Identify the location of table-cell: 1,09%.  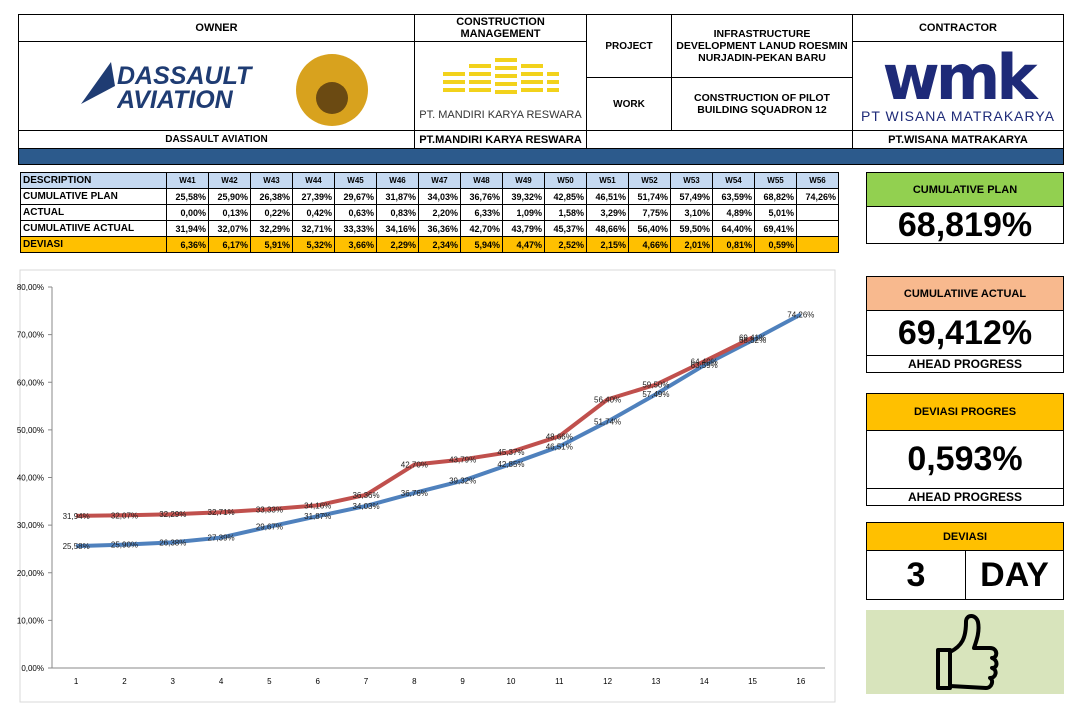
(523, 212).